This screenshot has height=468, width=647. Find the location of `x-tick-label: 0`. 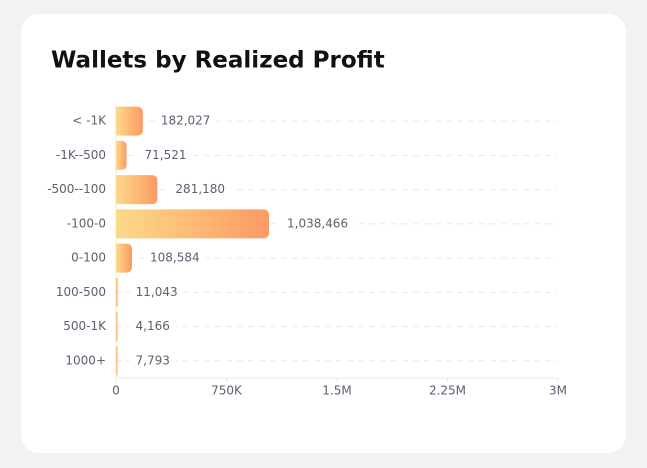

x-tick-label: 0 is located at coordinates (116, 391).